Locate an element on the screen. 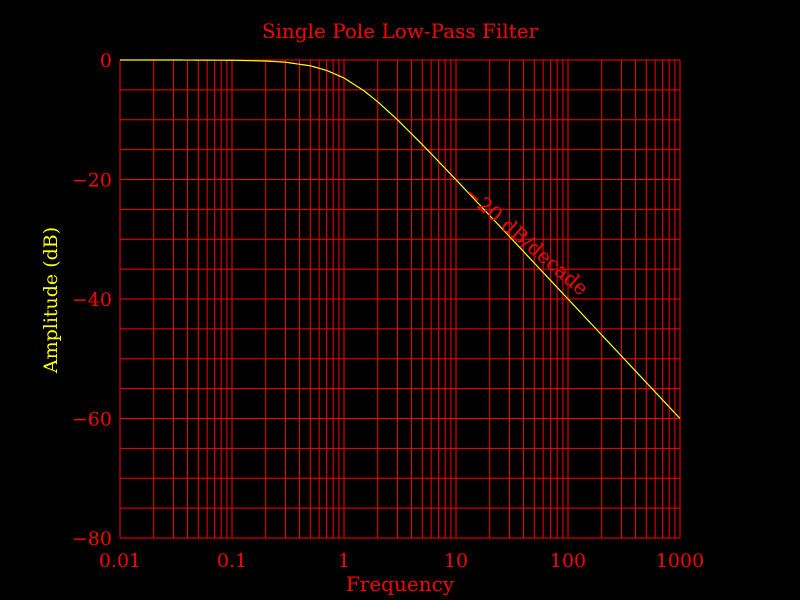  x-tick-label: 1 is located at coordinates (344, 561).